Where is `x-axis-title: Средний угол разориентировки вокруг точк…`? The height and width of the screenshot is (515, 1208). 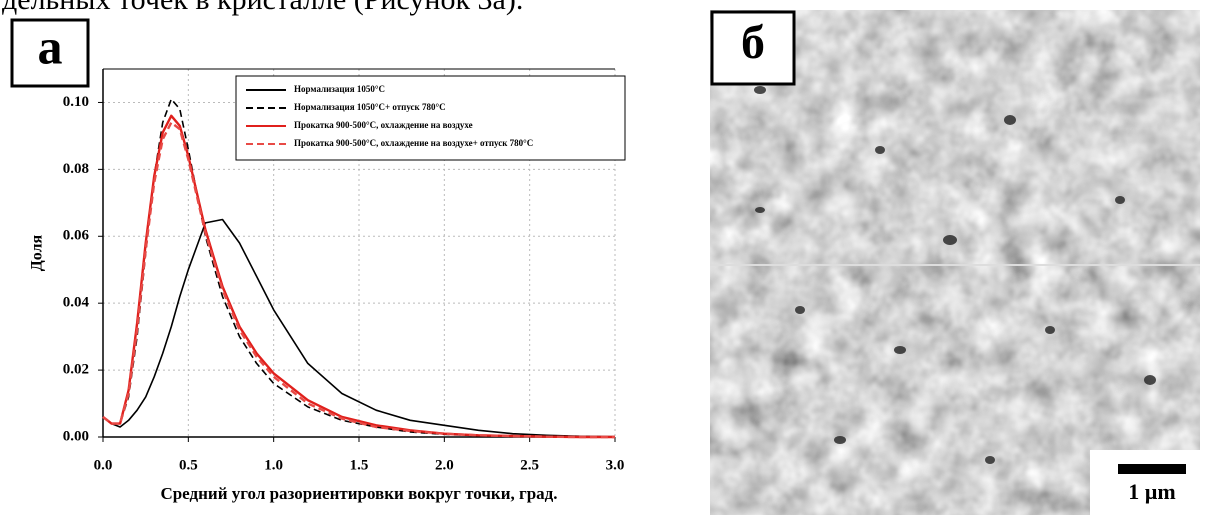 x-axis-title: Средний угол разориентировки вокруг точк… is located at coordinates (358, 493).